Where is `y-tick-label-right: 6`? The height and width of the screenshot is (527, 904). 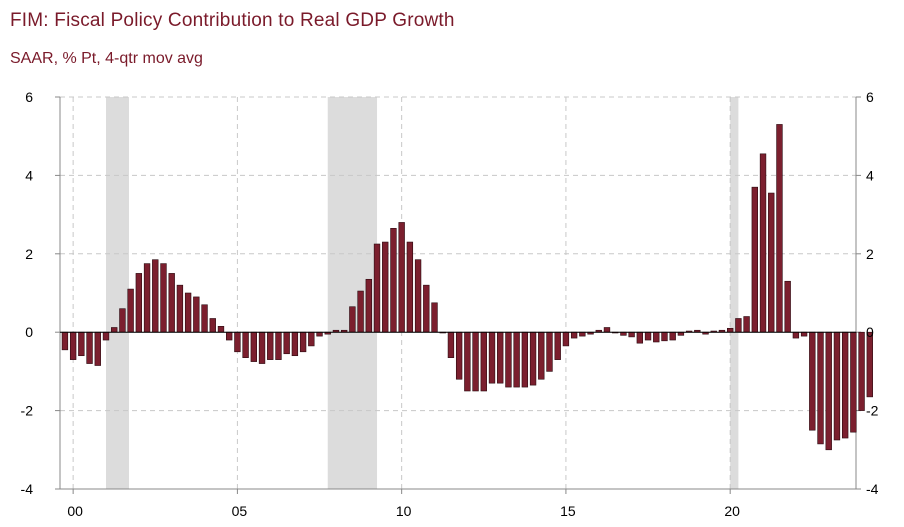 y-tick-label-right: 6 is located at coordinates (870, 97).